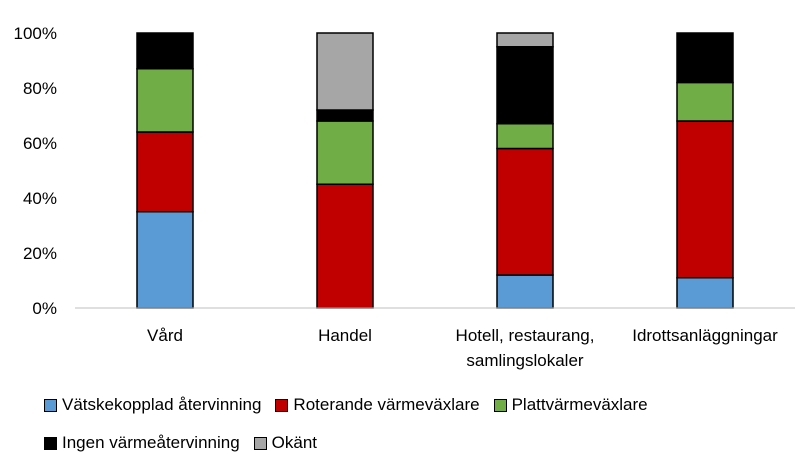 This screenshot has width=804, height=471. What do you see at coordinates (151, 442) in the screenshot?
I see `legend-label: Ingen värmeåtervinning` at bounding box center [151, 442].